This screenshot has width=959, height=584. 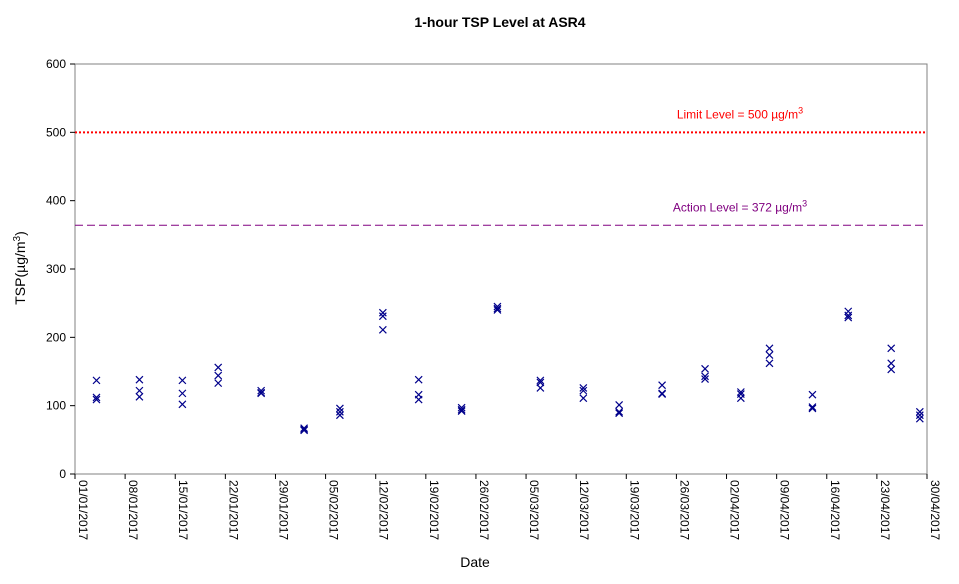 What do you see at coordinates (835, 510) in the screenshot?
I see `x-tick-label: 16/04/2017` at bounding box center [835, 510].